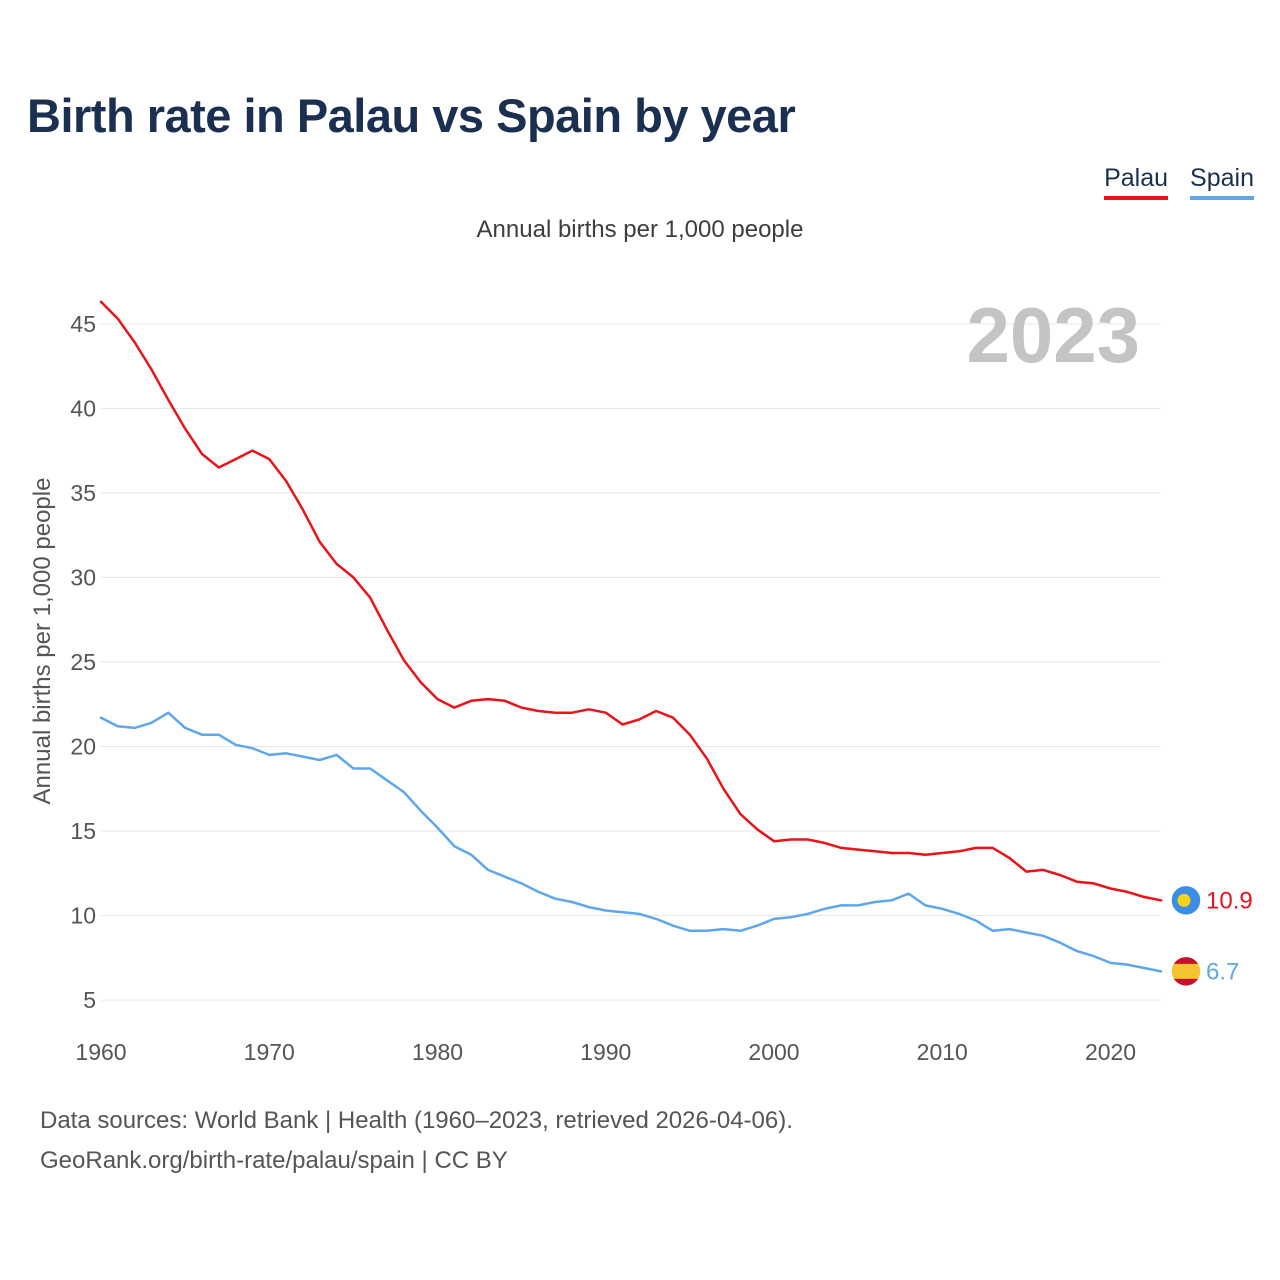 This screenshot has width=1280, height=1280. I want to click on spain-end-value: 6.7, so click(1222, 971).